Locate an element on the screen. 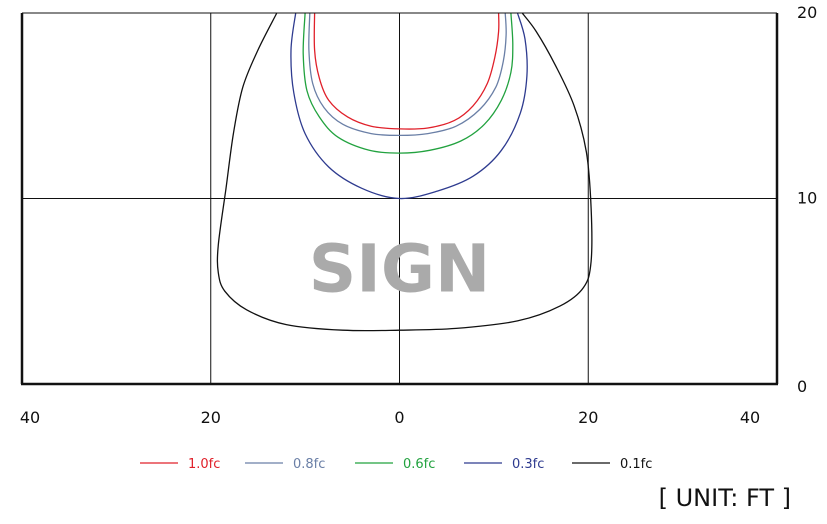 The width and height of the screenshot is (827, 524). legend-label: 0.8fc is located at coordinates (309, 464).